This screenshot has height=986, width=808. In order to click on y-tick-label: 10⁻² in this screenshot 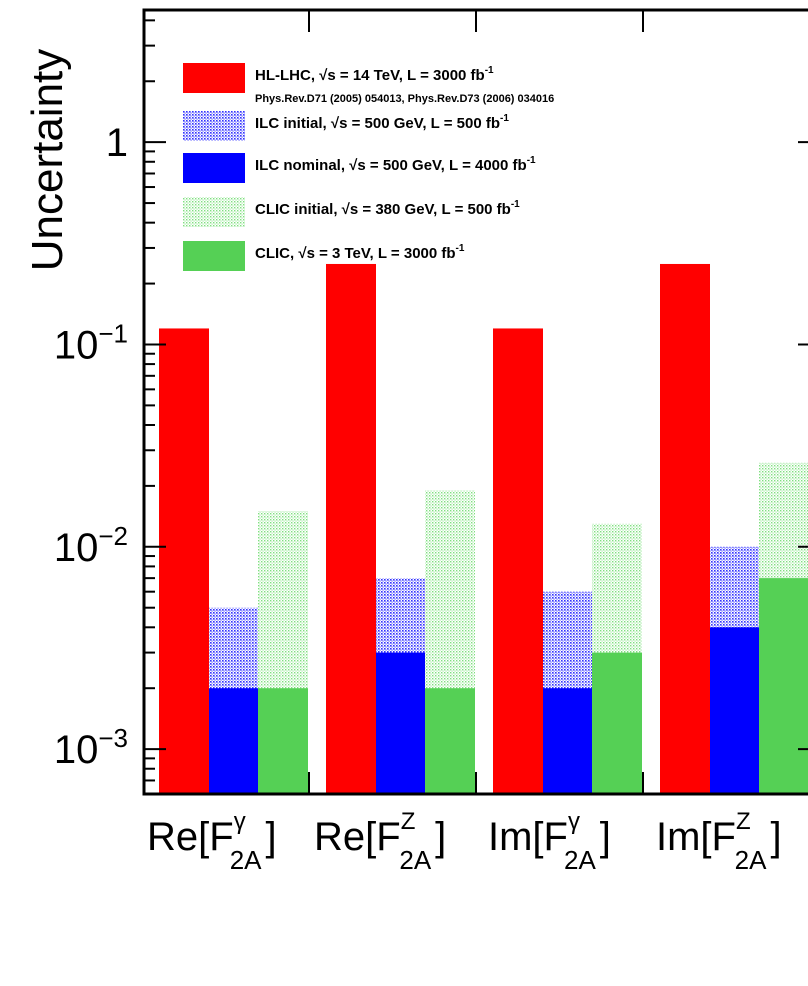, I will do `click(91, 545)`.